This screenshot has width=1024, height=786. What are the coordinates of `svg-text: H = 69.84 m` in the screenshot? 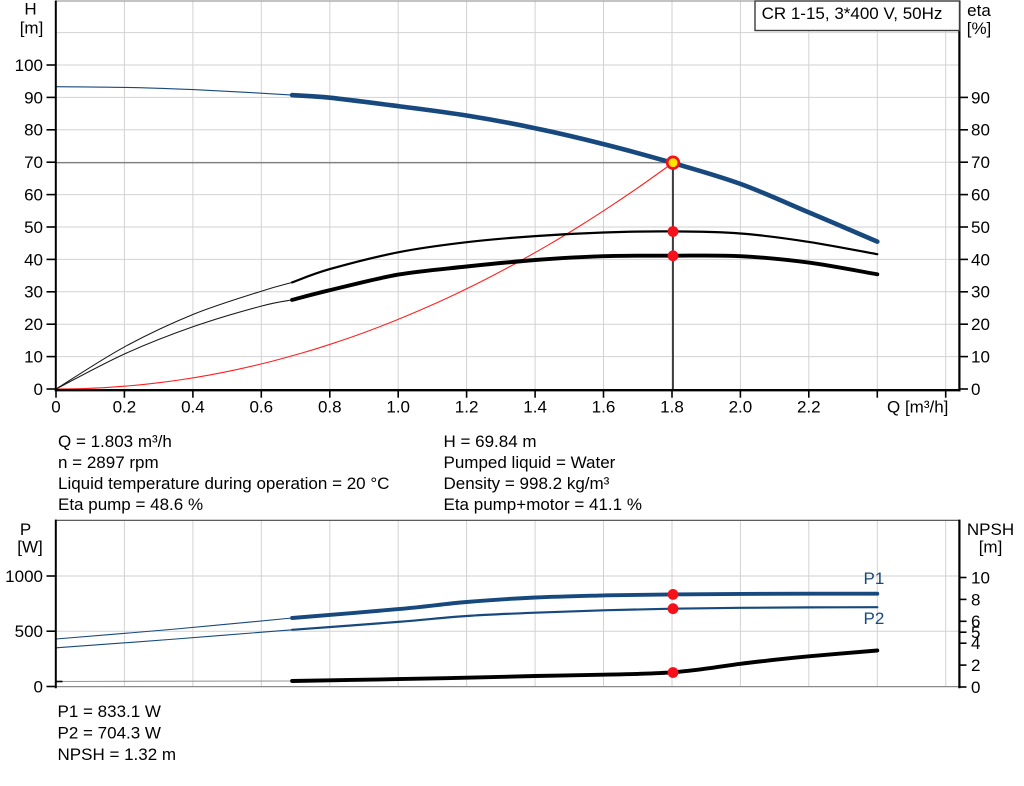 It's located at (490, 441).